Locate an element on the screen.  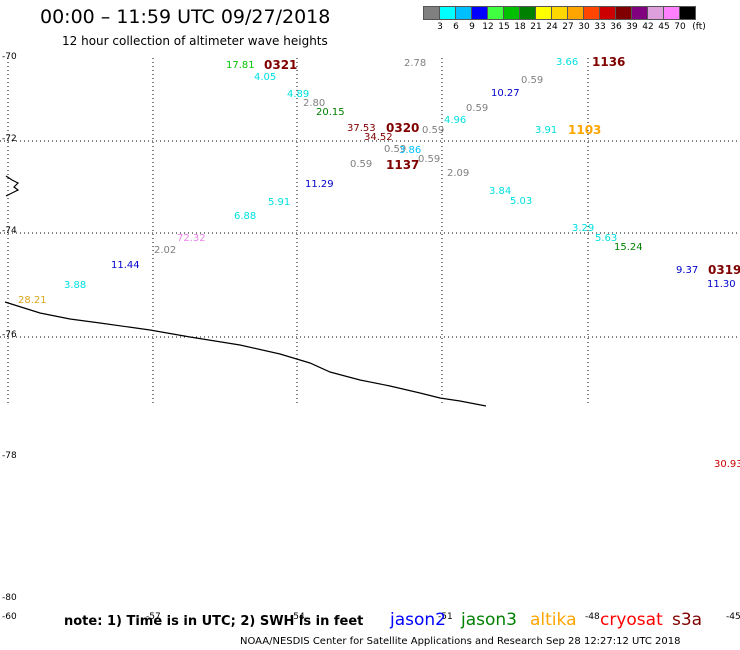
lon-label: -57 is located at coordinates (153, 617).